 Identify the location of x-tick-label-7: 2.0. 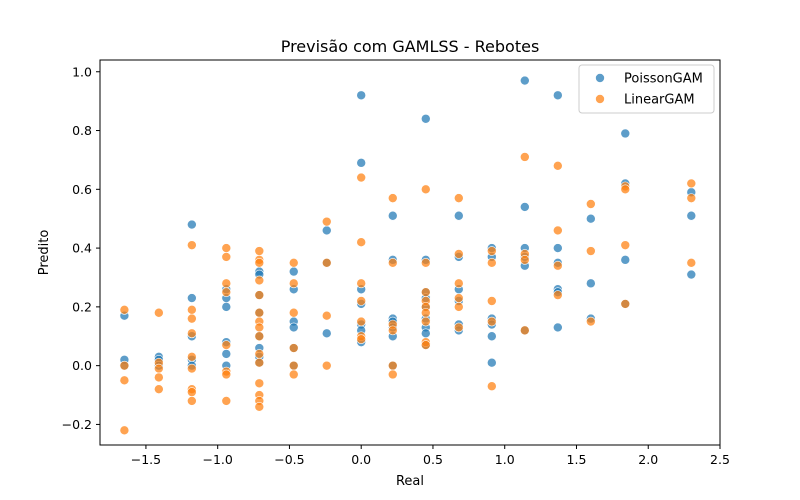
(648, 459).